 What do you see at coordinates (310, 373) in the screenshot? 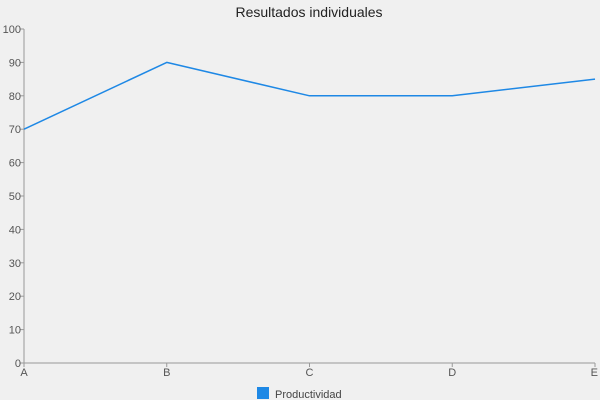
I see `x-tick-label: C` at bounding box center [310, 373].